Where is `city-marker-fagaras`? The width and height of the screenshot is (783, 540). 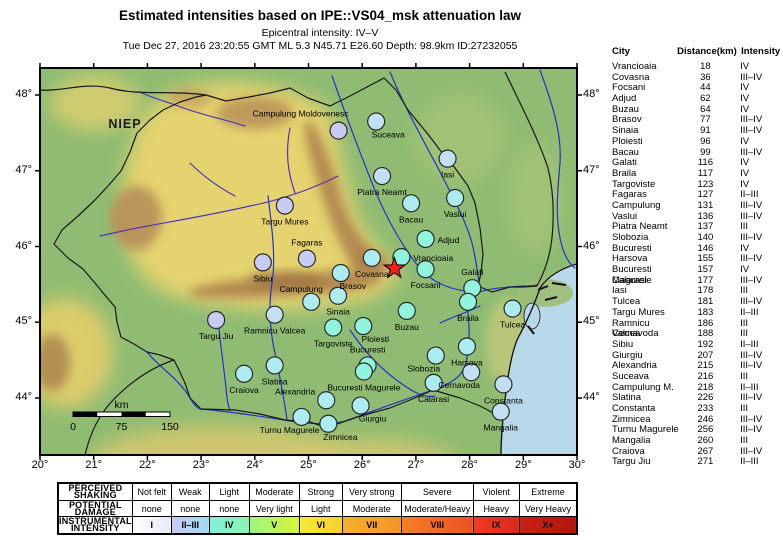 city-marker-fagaras is located at coordinates (306, 258).